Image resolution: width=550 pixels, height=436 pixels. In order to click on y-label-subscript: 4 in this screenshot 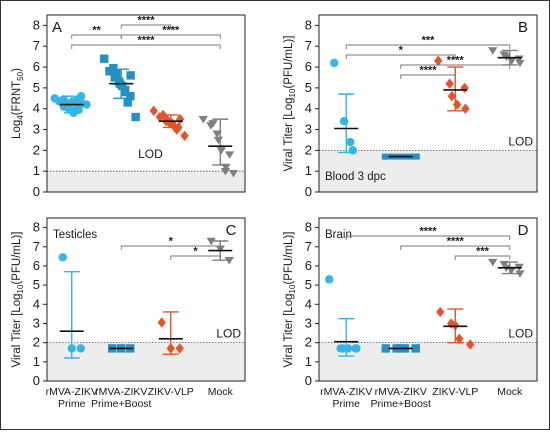, I will do `click(20, 117)`.